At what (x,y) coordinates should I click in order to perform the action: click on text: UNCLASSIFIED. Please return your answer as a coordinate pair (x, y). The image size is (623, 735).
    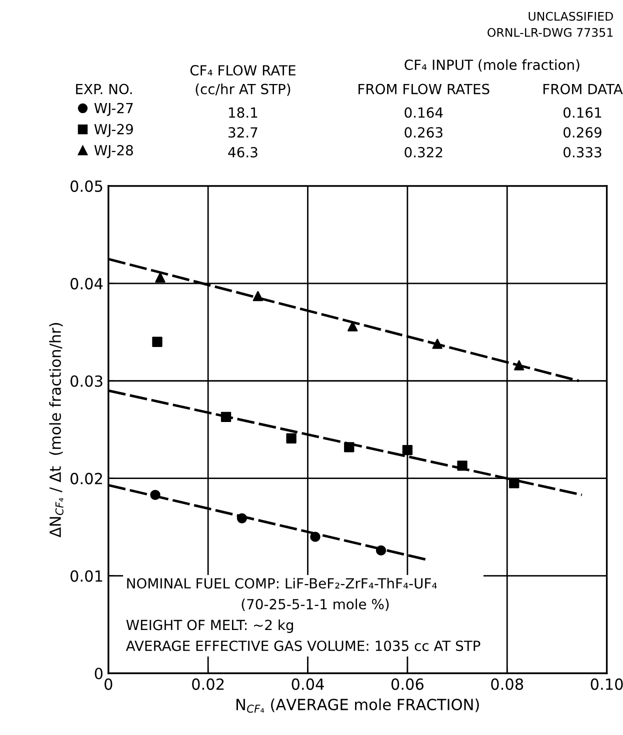
    Looking at the image, I should click on (570, 16).